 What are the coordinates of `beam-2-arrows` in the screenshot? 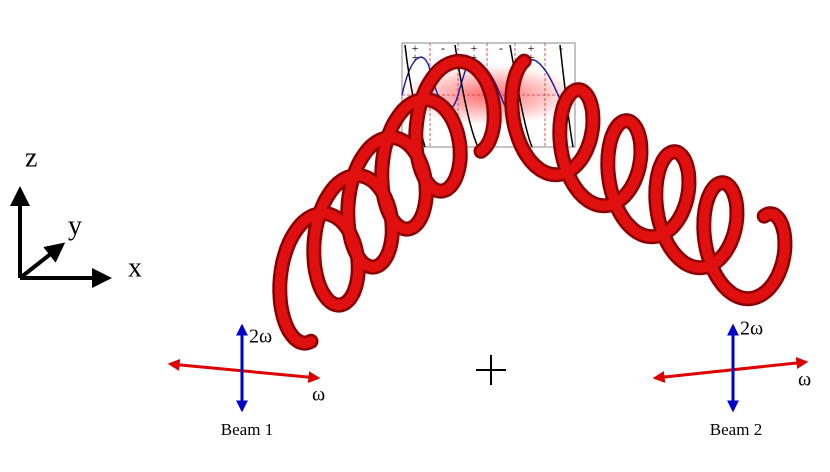 It's located at (730, 368).